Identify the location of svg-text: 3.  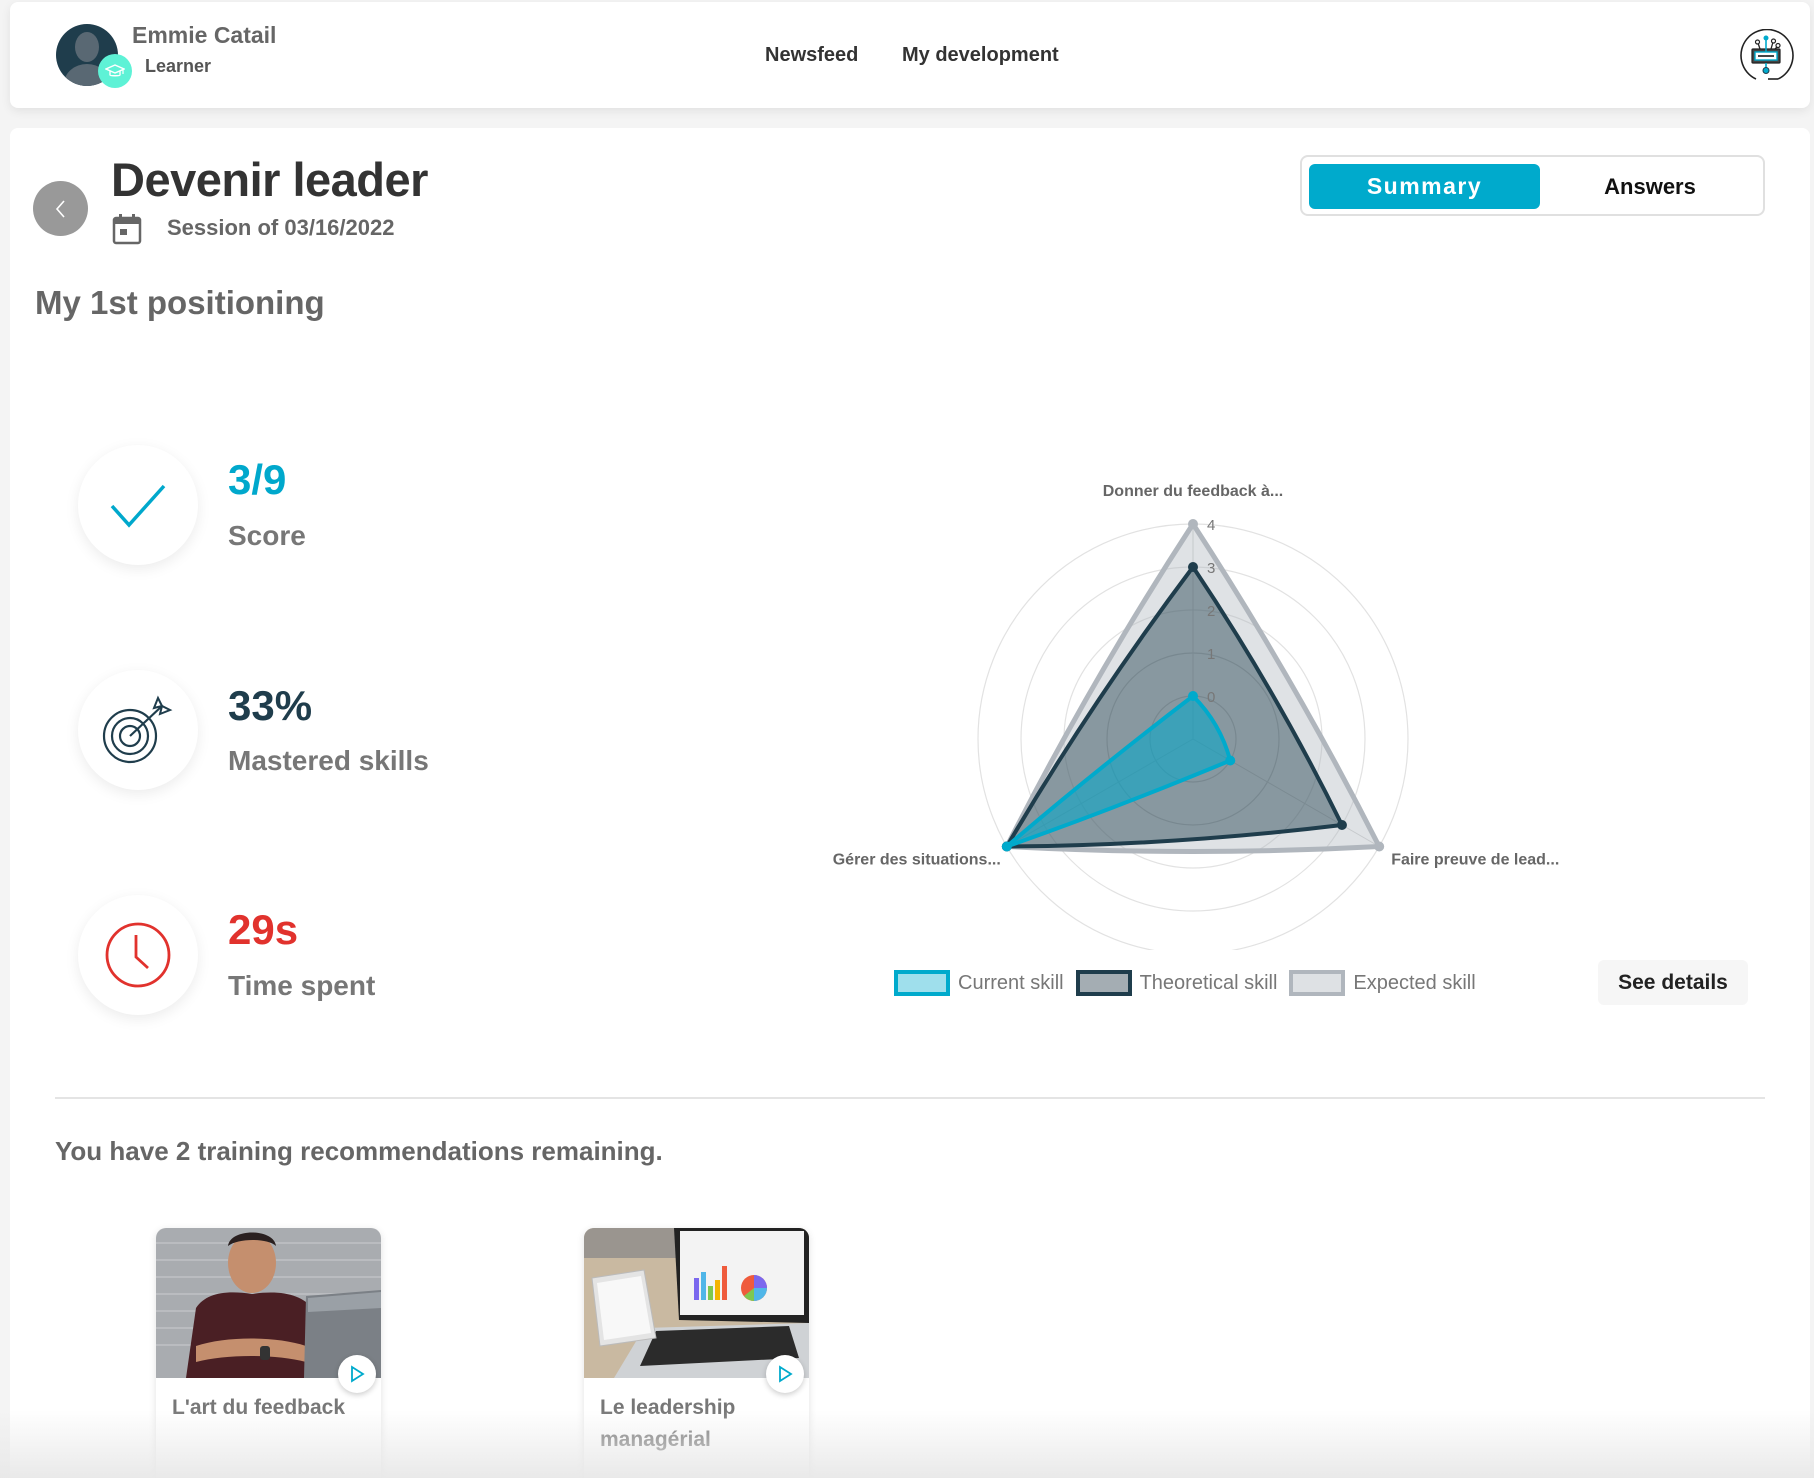
(1211, 568).